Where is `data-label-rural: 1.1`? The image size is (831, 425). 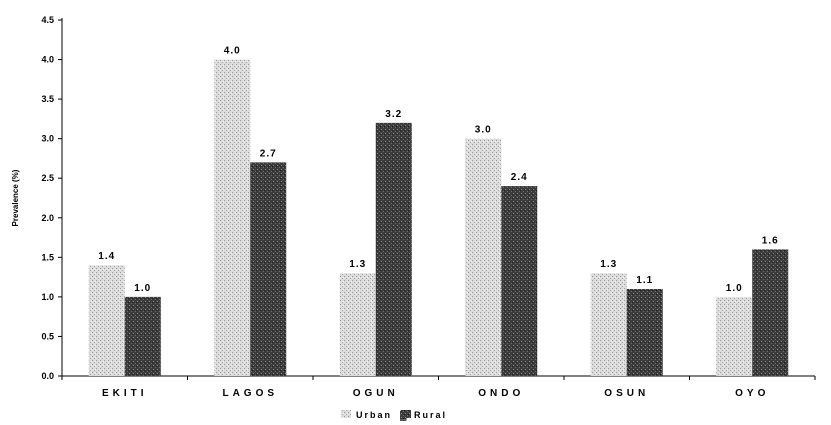 data-label-rural: 1.1 is located at coordinates (644, 280).